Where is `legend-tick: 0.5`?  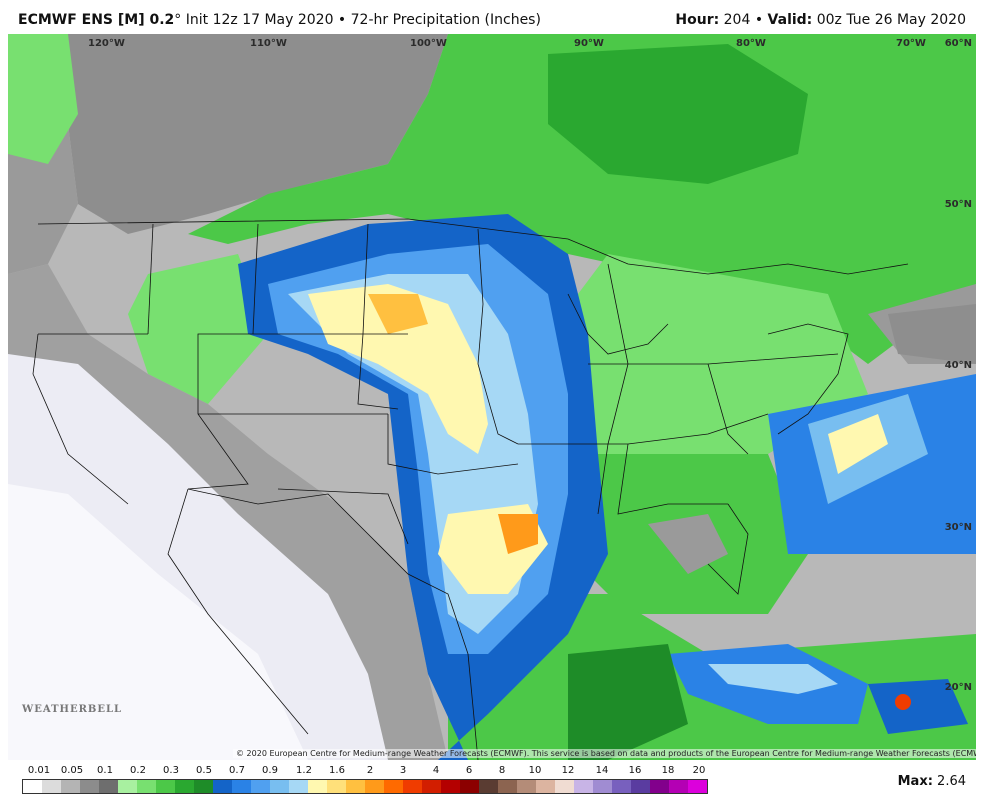 legend-tick: 0.5 is located at coordinates (204, 770).